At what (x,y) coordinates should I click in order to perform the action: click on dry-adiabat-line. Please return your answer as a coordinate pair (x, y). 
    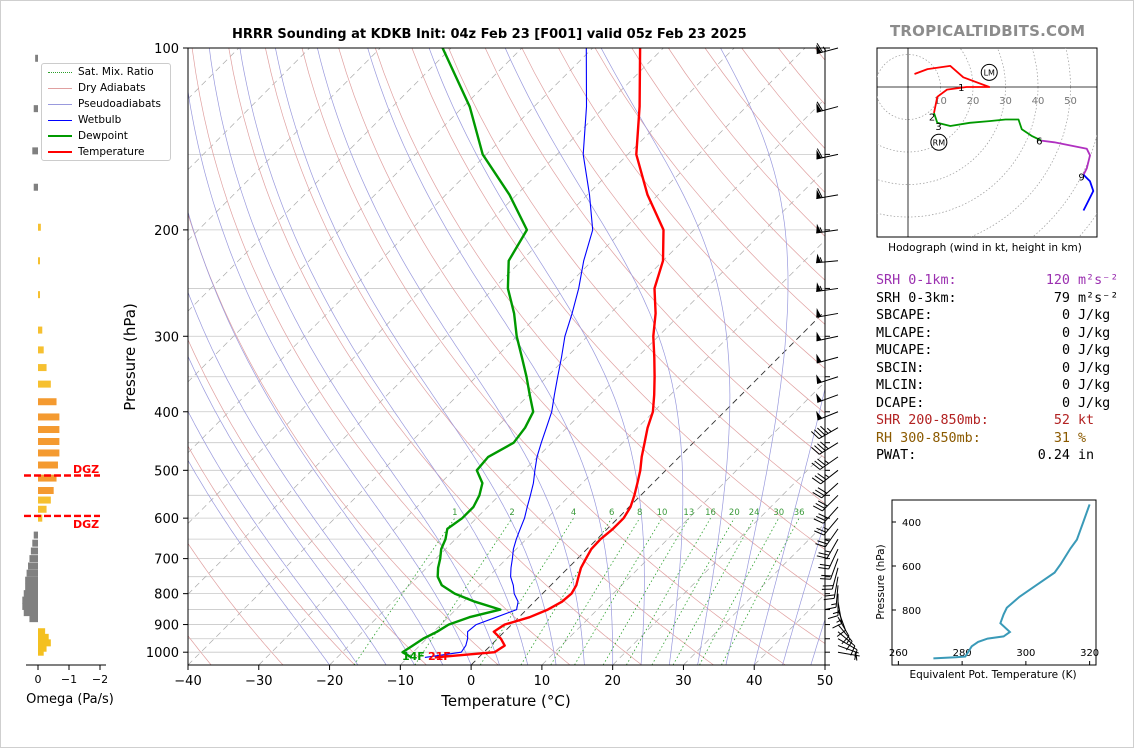
    Looking at the image, I should click on (691, 209).